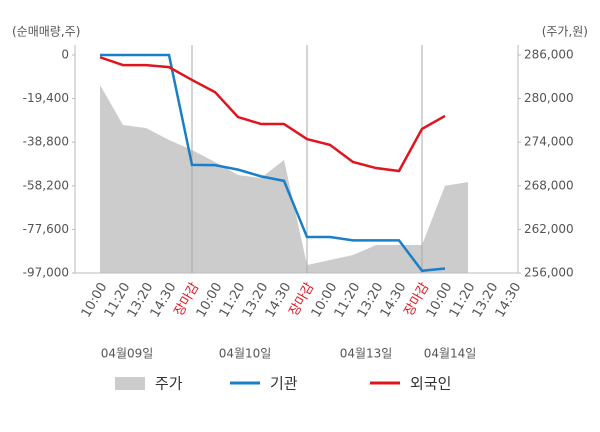  What do you see at coordinates (46, 98) in the screenshot?
I see `y-tick-label: -19,400` at bounding box center [46, 98].